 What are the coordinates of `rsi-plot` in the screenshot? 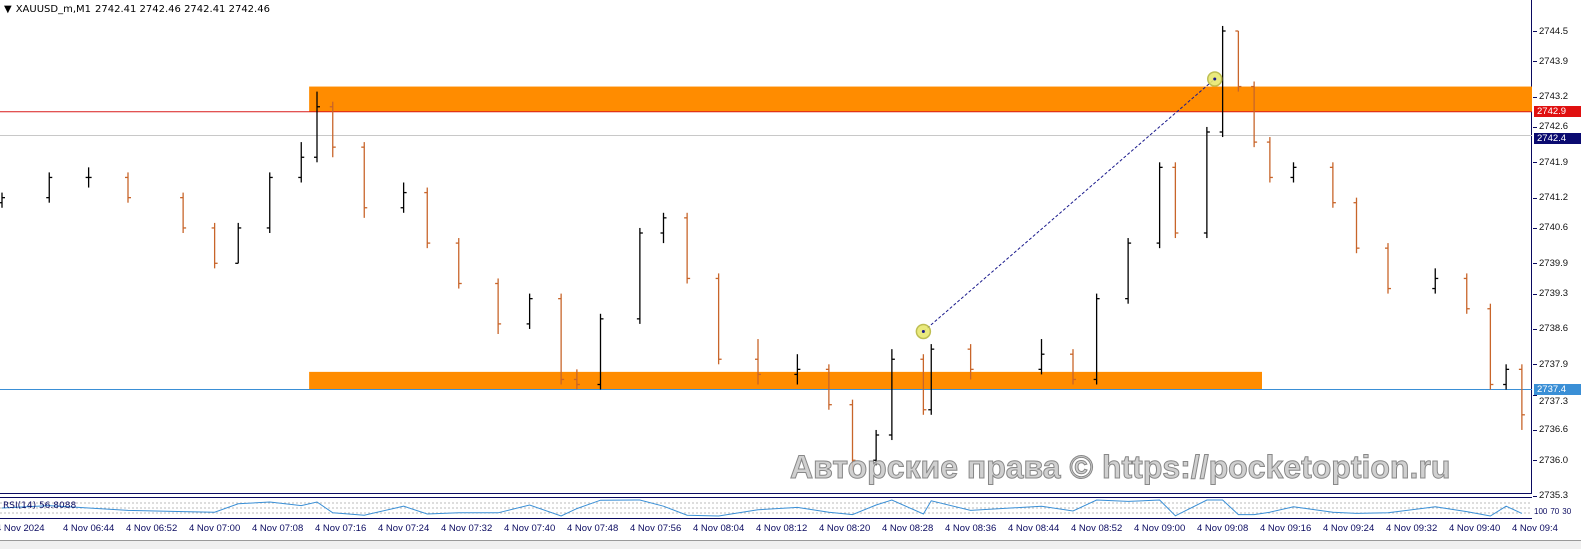 It's located at (766, 508).